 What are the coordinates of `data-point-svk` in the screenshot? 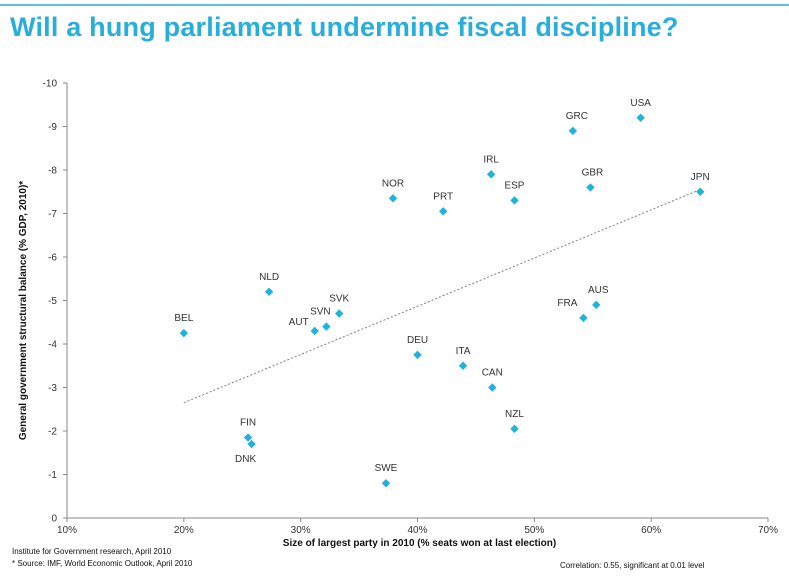 It's located at (339, 313).